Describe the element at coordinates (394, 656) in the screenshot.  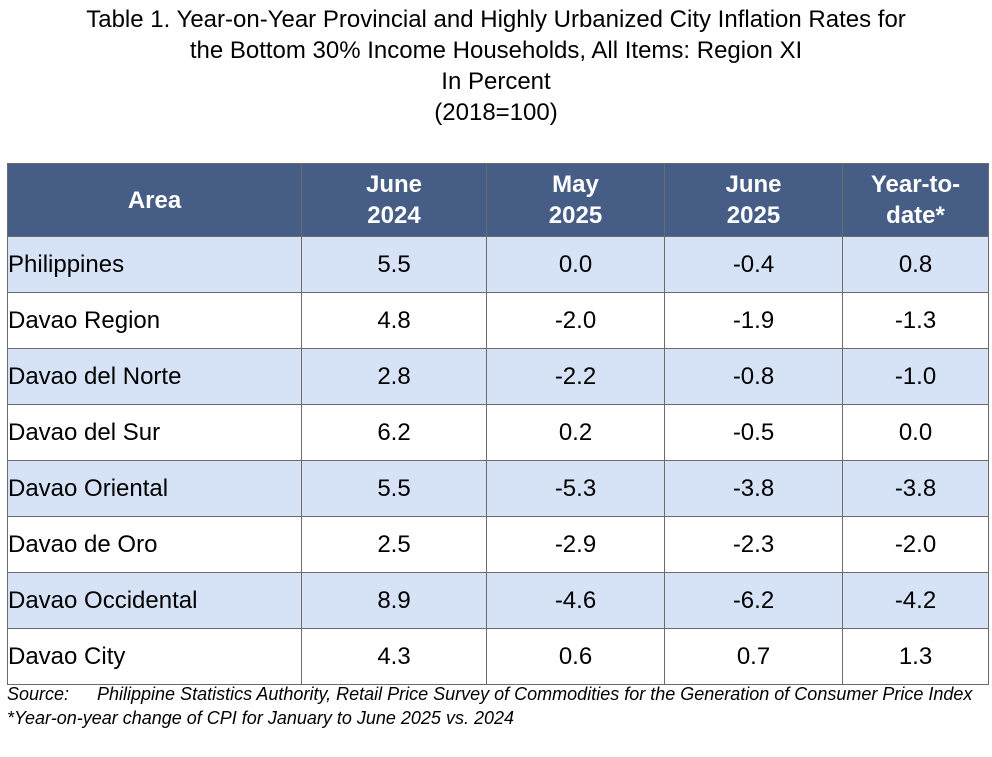
I see `june-2024-cell: 4.3` at that location.